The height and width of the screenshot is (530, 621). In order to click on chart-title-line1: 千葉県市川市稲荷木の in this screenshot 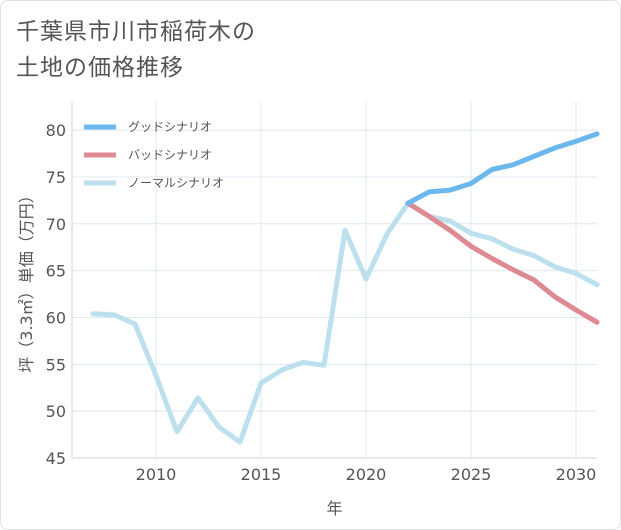, I will do `click(136, 32)`.